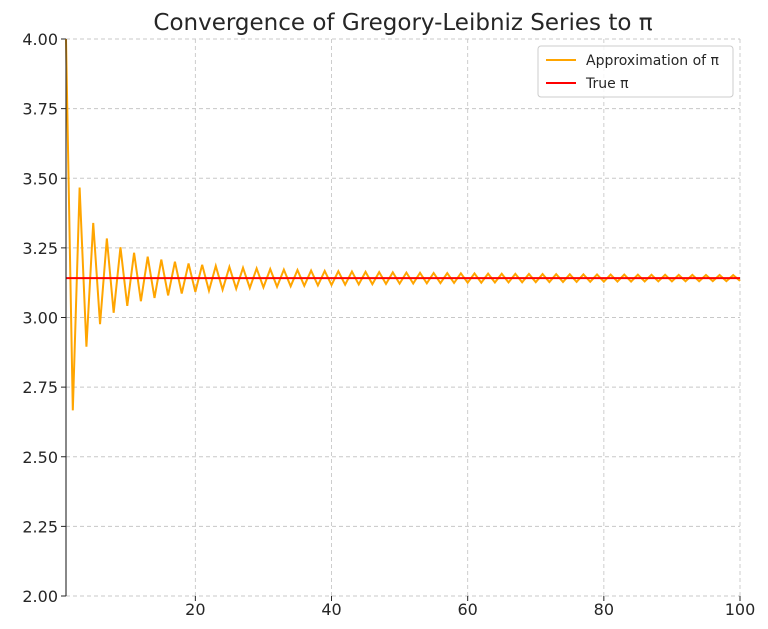 This screenshot has height=629, width=768. I want to click on x-tick-label: 60, so click(467, 609).